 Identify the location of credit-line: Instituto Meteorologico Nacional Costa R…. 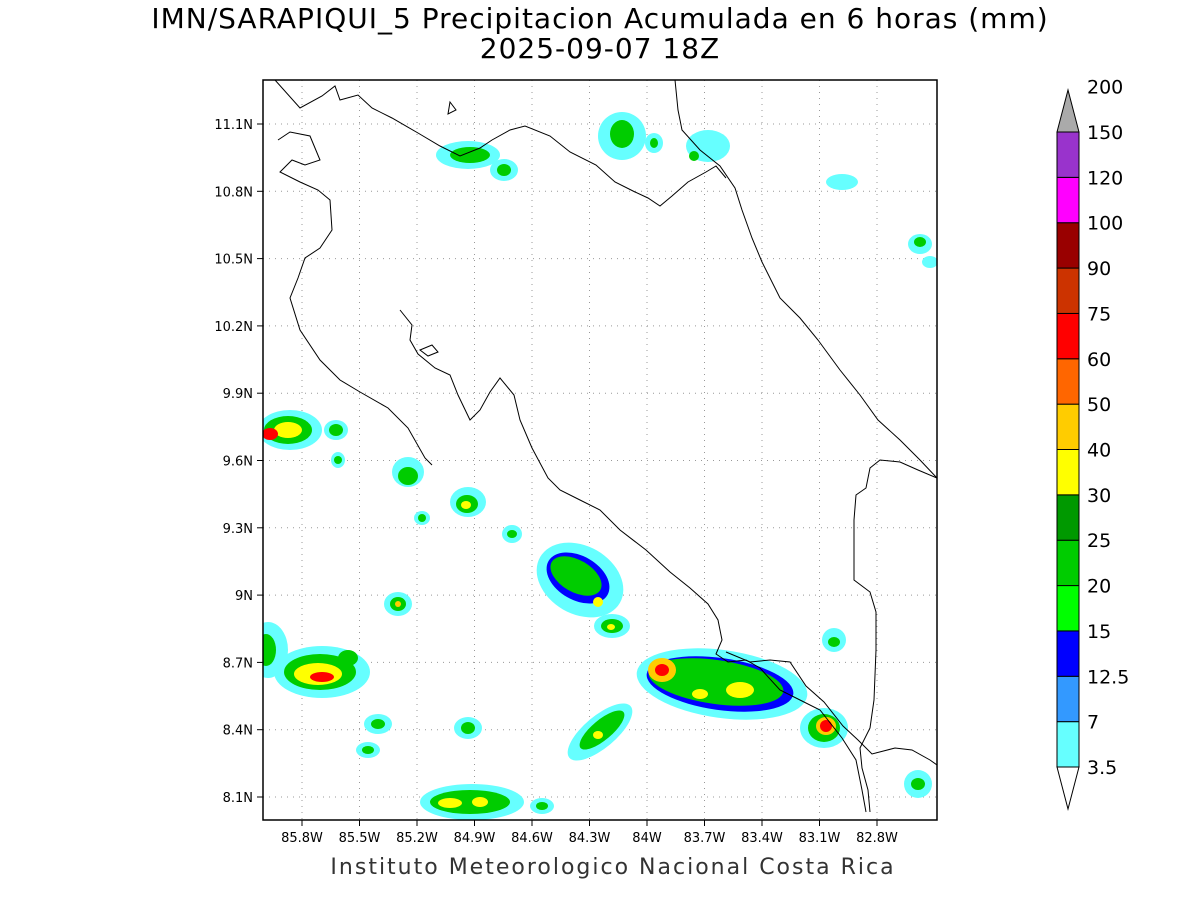
(613, 867).